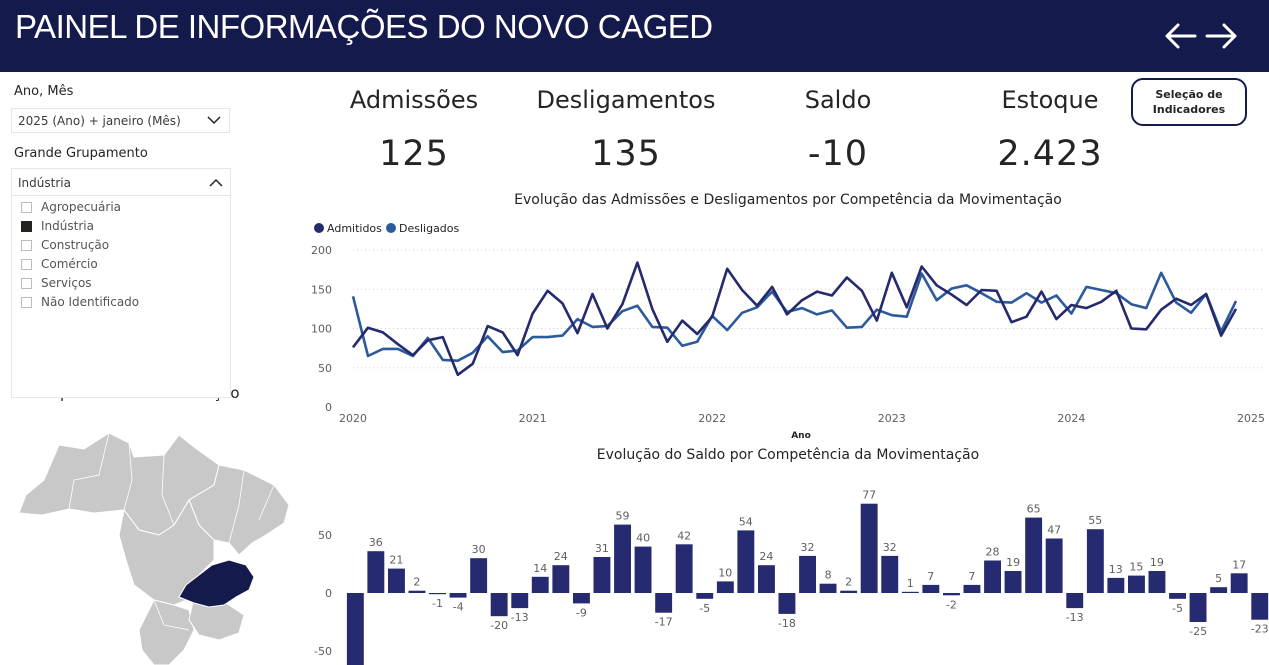 This screenshot has width=1269, height=665. Describe the element at coordinates (321, 289) in the screenshot. I see `y-tick-label: 150` at that location.